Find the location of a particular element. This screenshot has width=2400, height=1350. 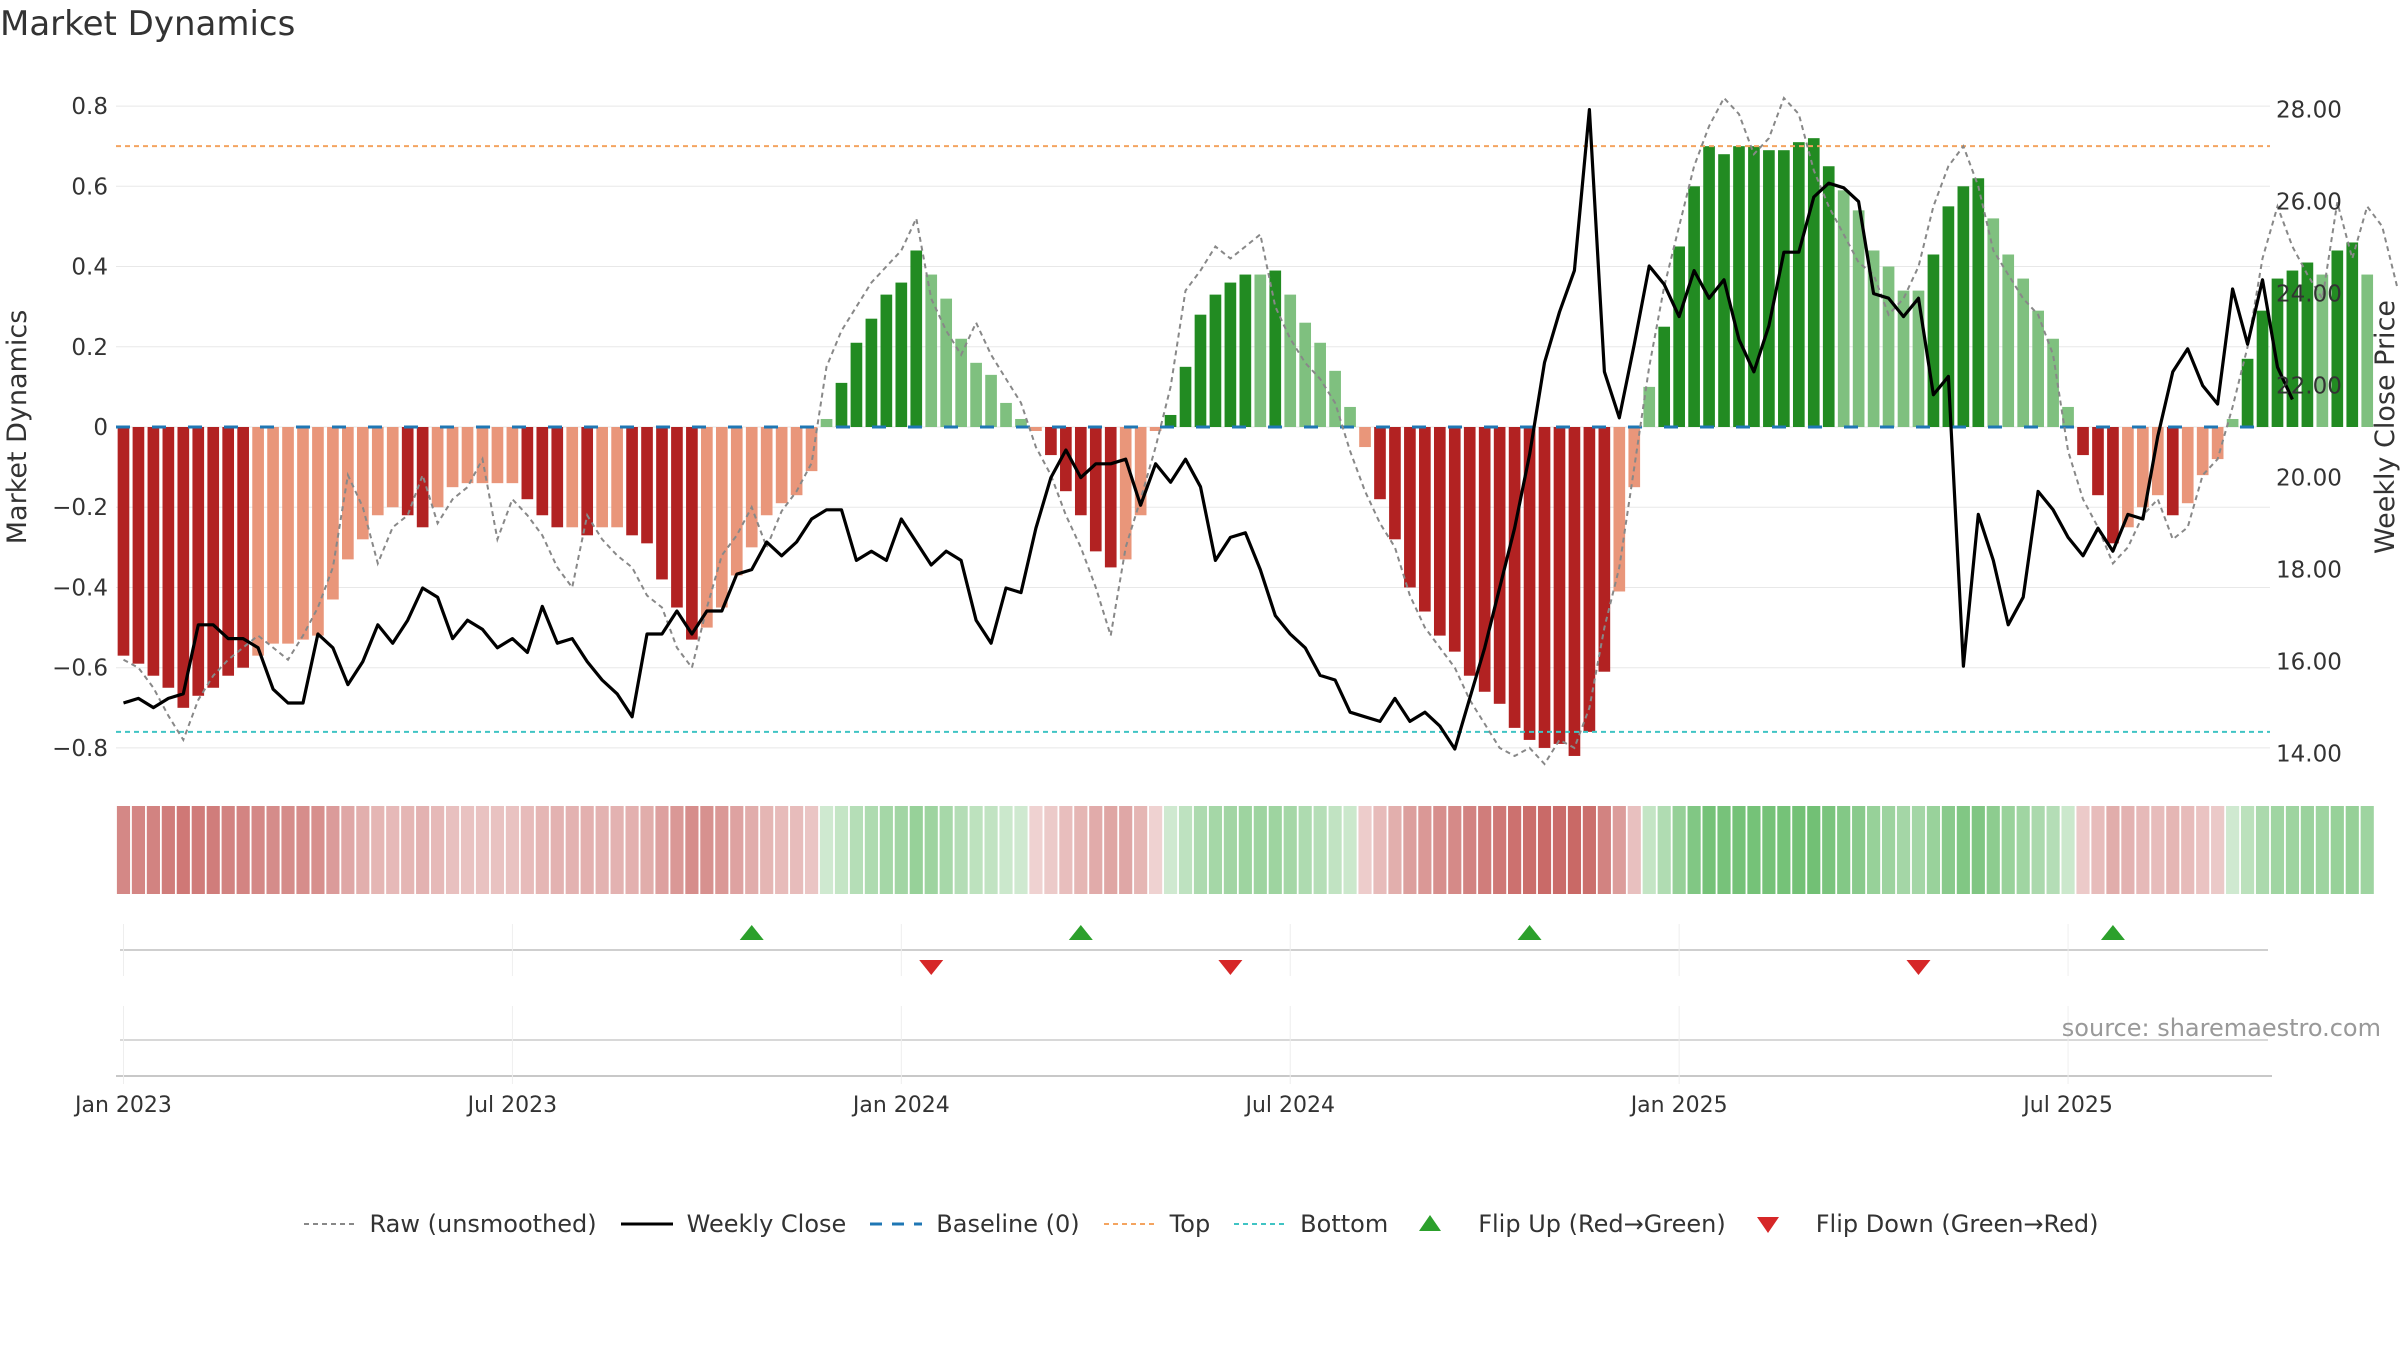

legend-item-flipdown: Flip Down (Green→Red) is located at coordinates (1923, 1224).